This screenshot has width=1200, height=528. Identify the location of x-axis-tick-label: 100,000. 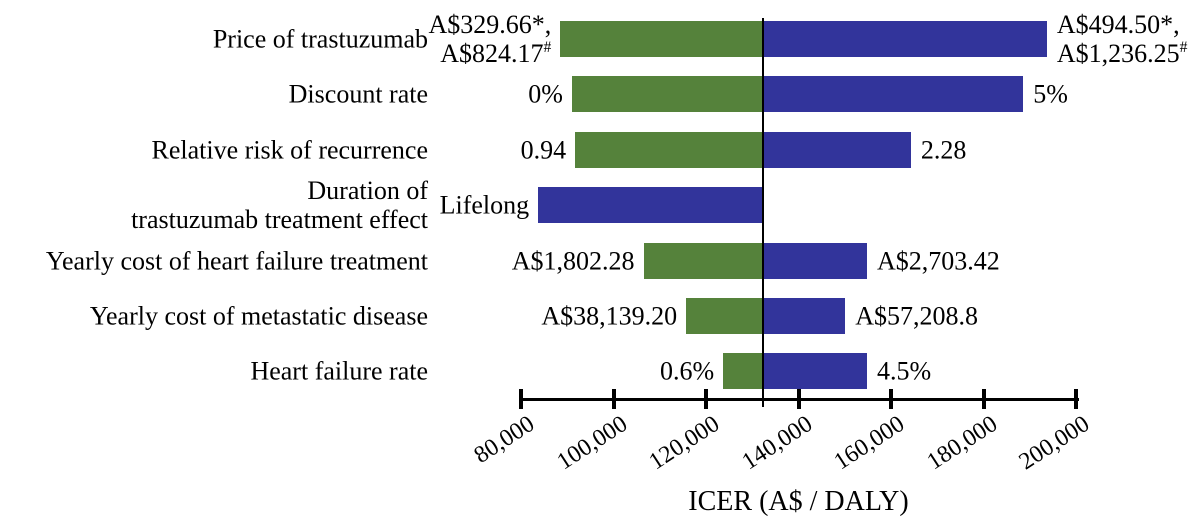
(592, 443).